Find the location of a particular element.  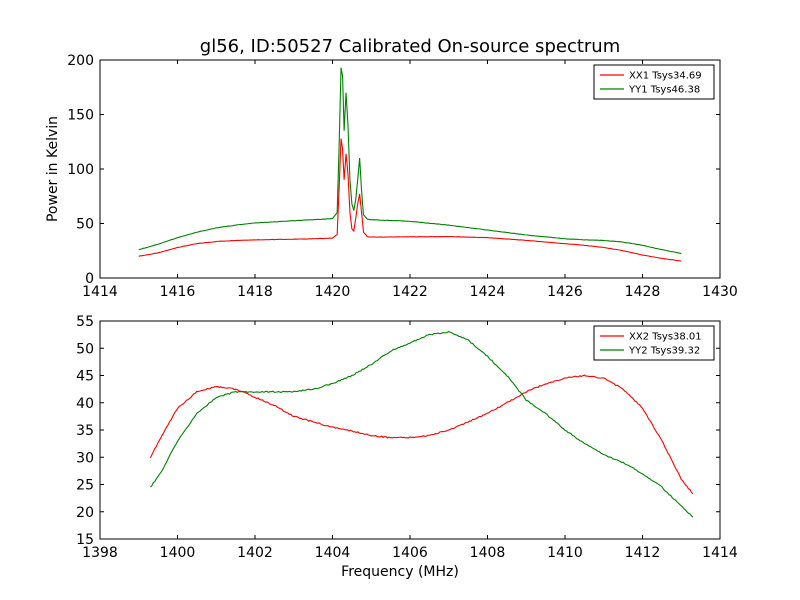

y-tick-label: 15 is located at coordinates (85, 540).